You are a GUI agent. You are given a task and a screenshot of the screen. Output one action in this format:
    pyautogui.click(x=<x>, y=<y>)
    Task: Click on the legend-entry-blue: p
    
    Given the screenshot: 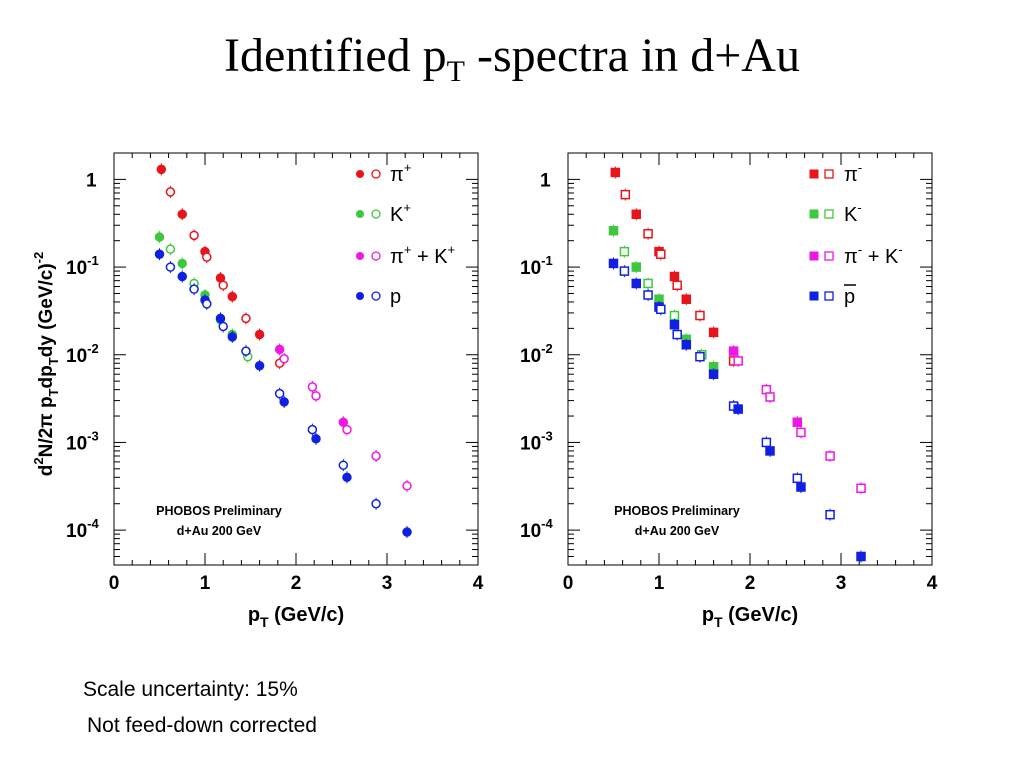 What is the action you would take?
    pyautogui.click(x=378, y=297)
    